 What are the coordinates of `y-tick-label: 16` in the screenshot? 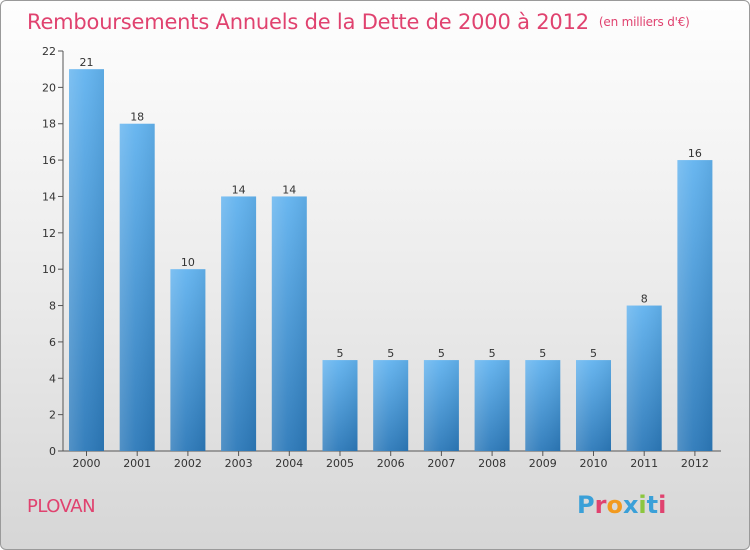 It's located at (49, 160).